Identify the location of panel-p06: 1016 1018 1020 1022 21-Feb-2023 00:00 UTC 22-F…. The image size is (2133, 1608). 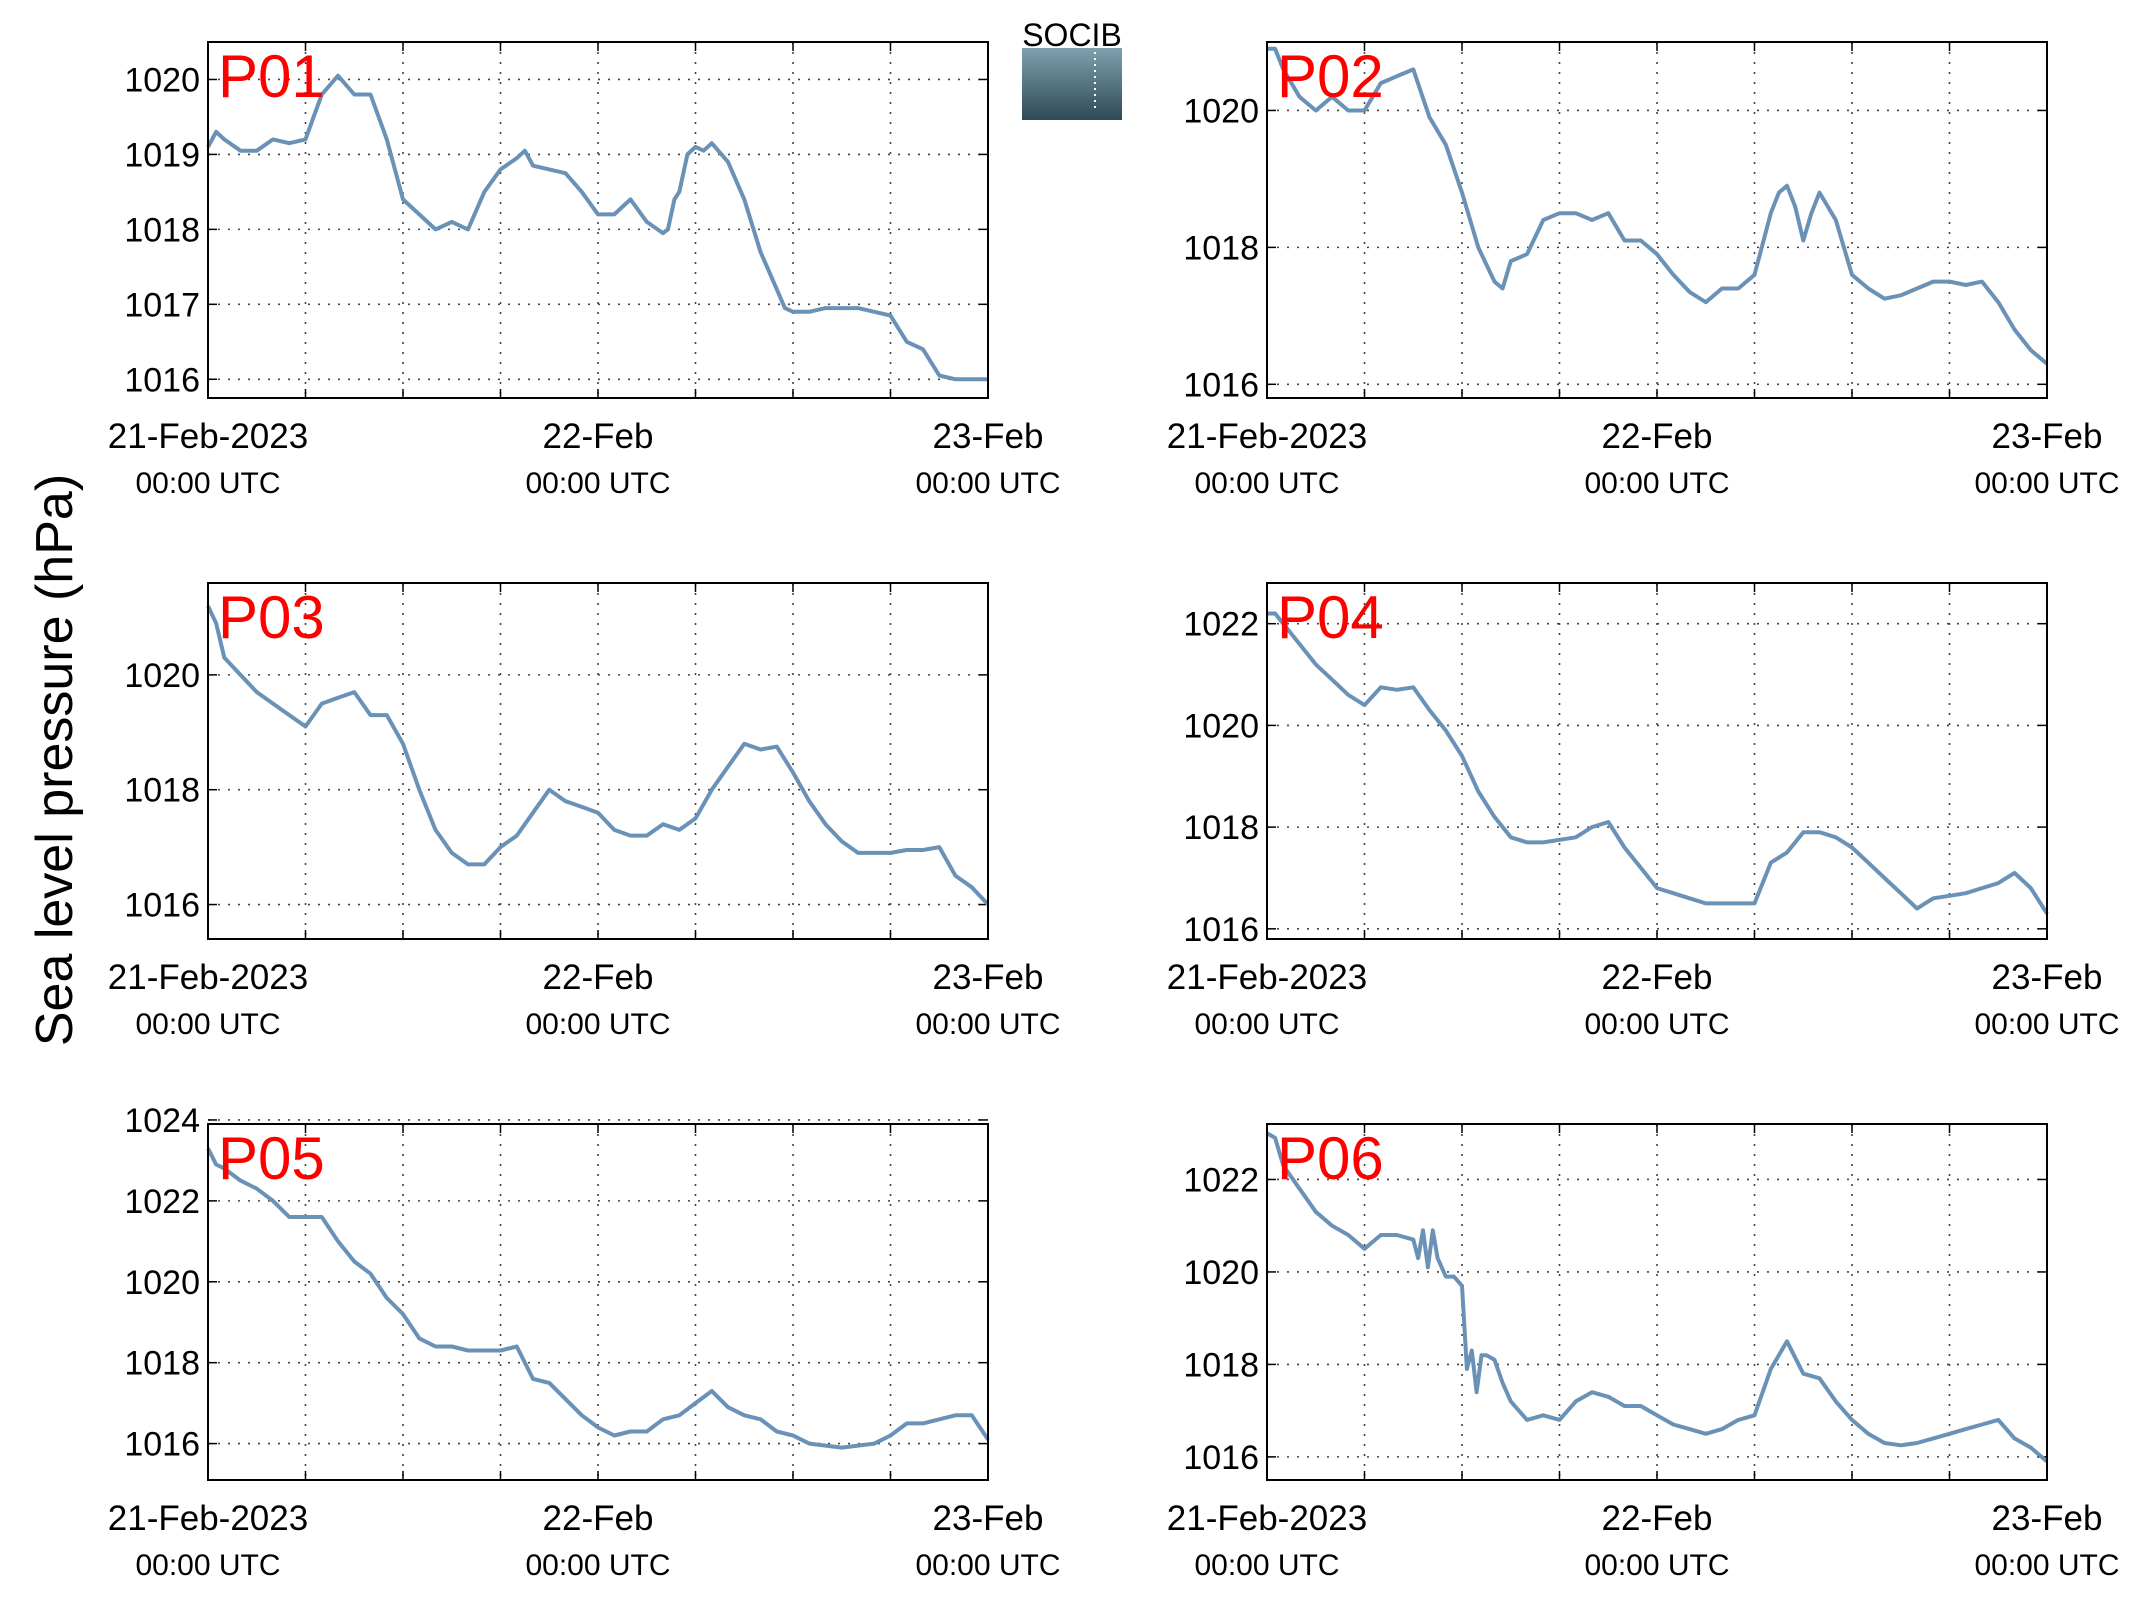
(1643, 1352).